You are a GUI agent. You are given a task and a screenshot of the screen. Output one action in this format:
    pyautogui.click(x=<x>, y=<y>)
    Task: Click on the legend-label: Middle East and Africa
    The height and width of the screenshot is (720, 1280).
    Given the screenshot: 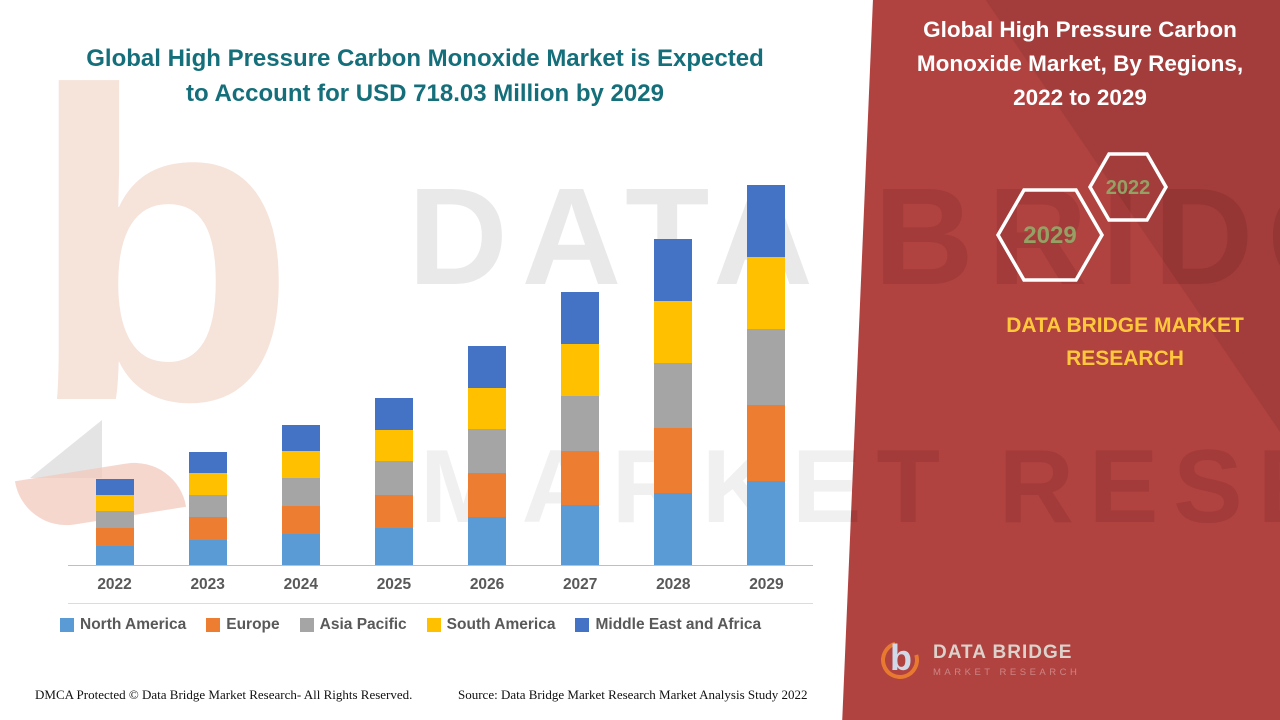 What is the action you would take?
    pyautogui.click(x=678, y=624)
    